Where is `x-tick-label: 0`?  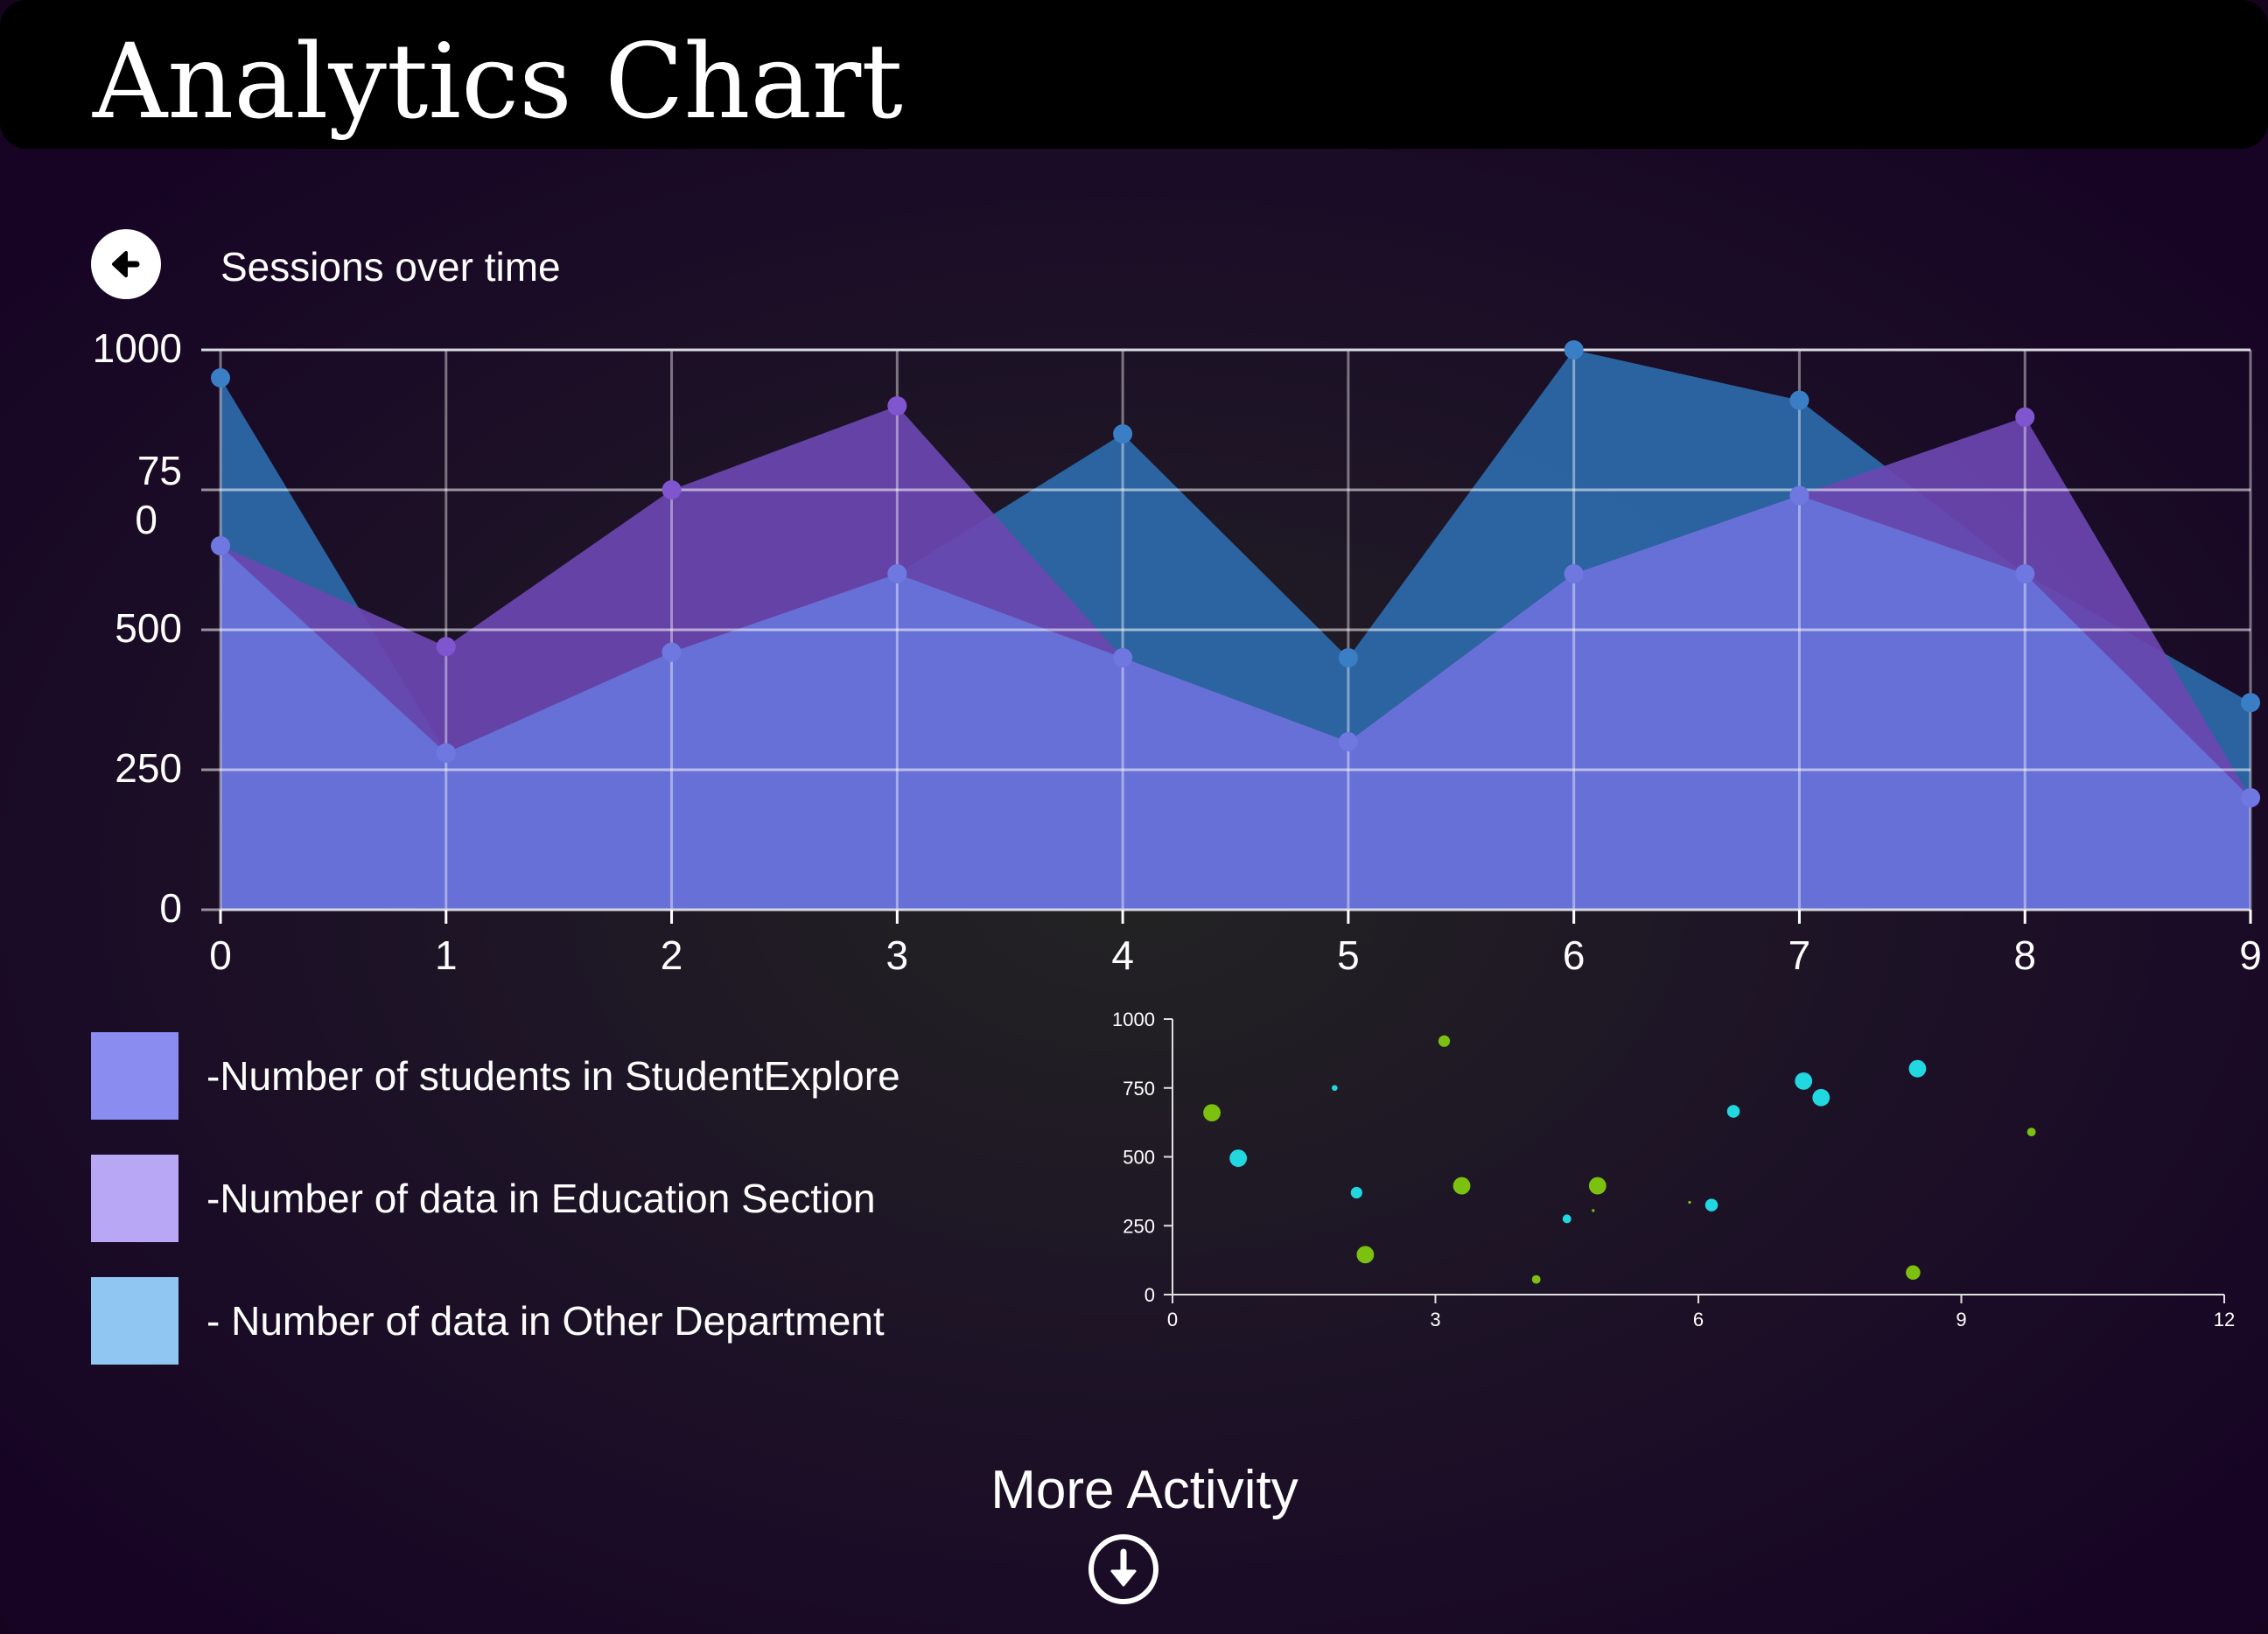
x-tick-label: 0 is located at coordinates (220, 955).